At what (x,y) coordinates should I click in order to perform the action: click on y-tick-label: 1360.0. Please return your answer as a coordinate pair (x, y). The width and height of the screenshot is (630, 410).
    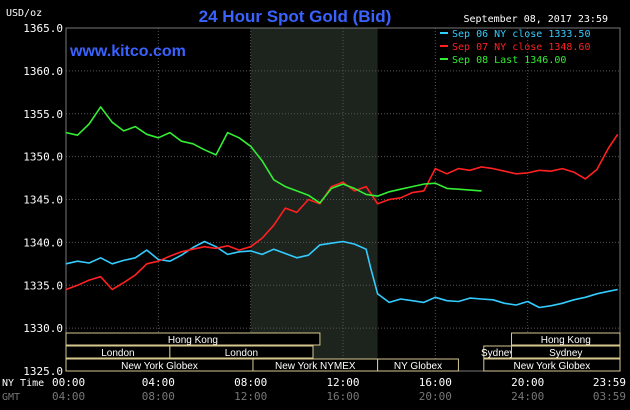
    Looking at the image, I should click on (43, 71).